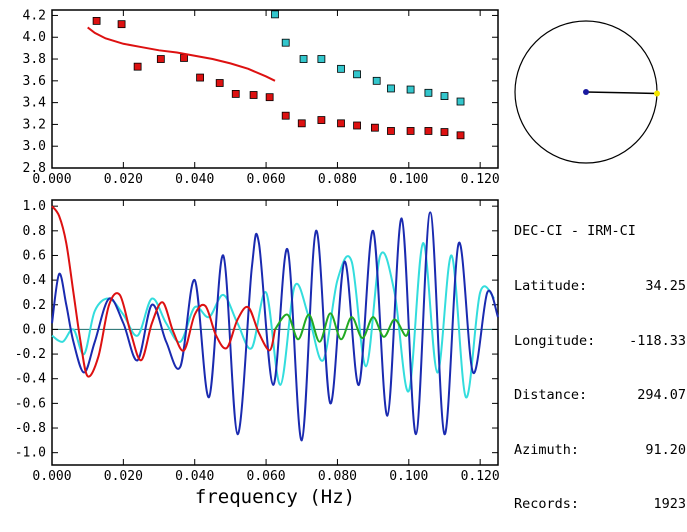 This screenshot has height=532, width=687. I want to click on y-tick-label: 3.0, so click(34, 146).